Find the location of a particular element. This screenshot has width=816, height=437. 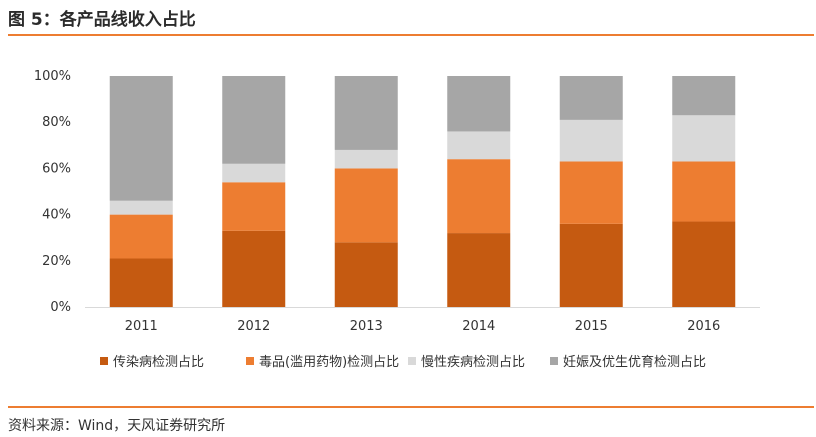

y-tick-label: 100% is located at coordinates (52, 76).